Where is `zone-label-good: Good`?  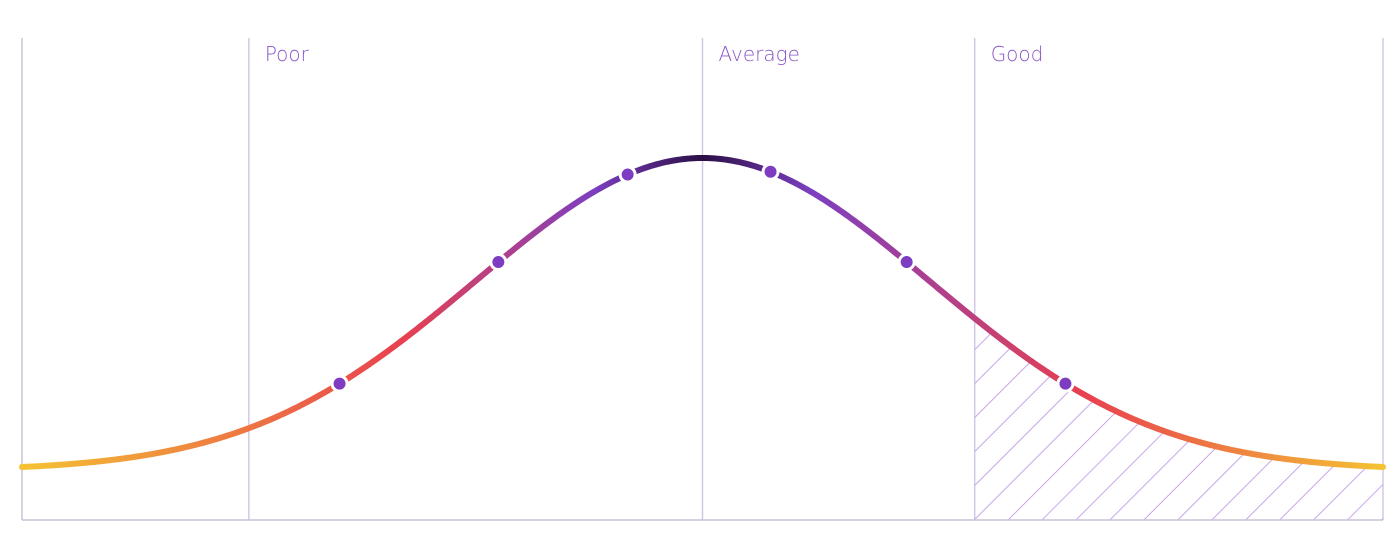
zone-label-good: Good is located at coordinates (1017, 54).